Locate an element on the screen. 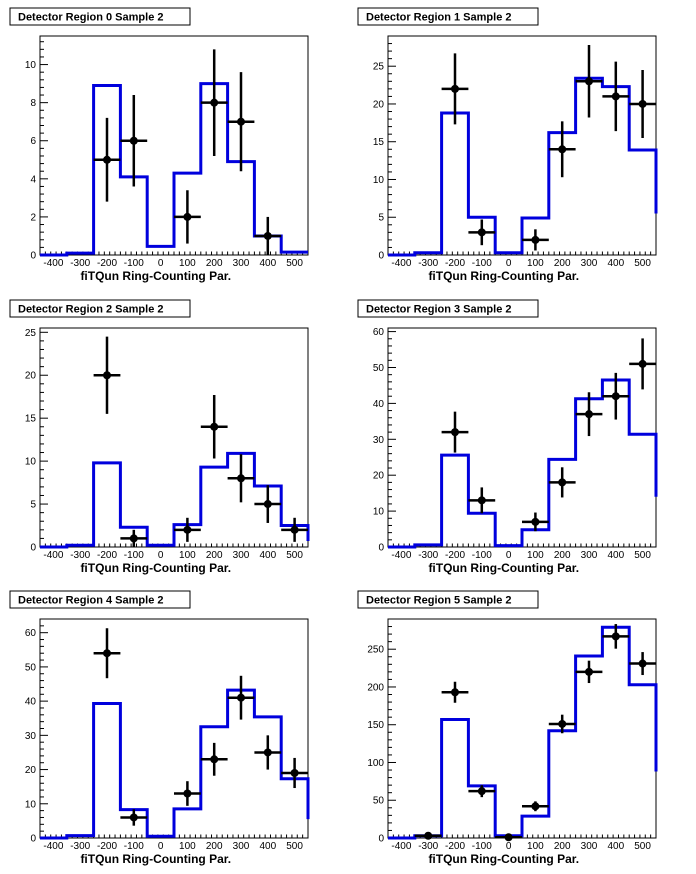  y-tick-label: 40 is located at coordinates (379, 404).